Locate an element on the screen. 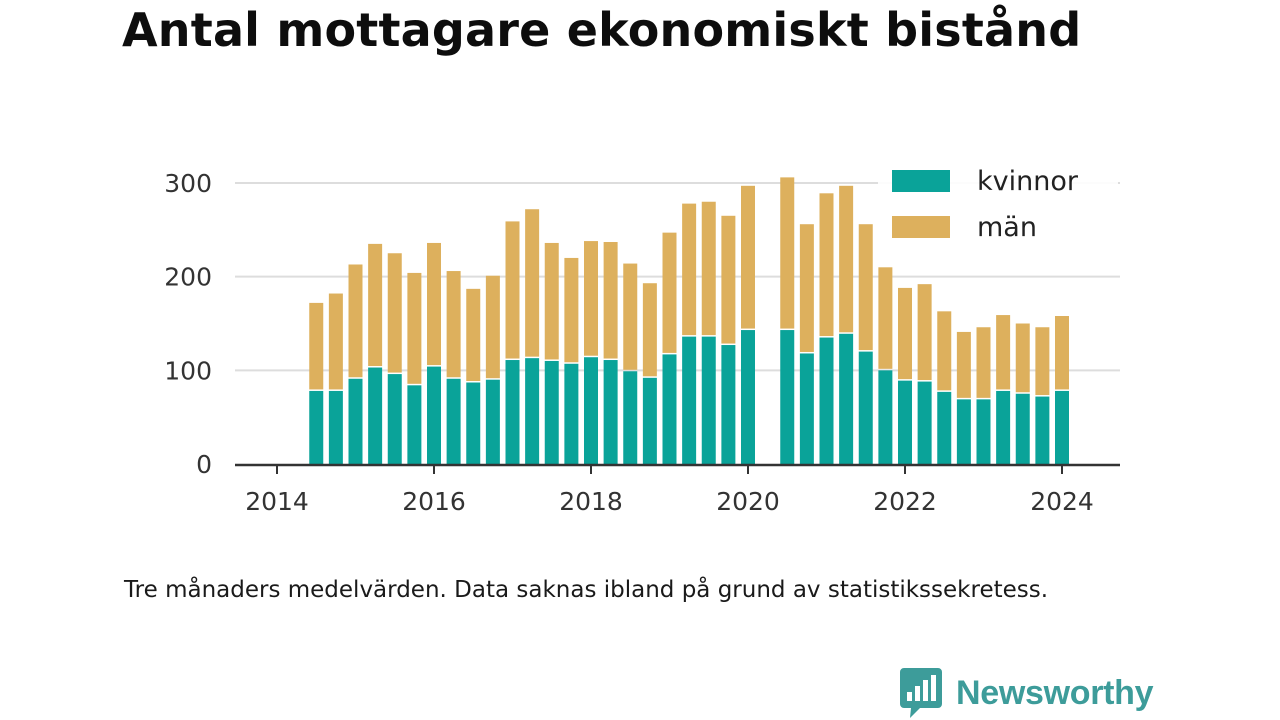 This screenshot has width=1280, height=720. bar-män-2022-07 is located at coordinates (944, 351).